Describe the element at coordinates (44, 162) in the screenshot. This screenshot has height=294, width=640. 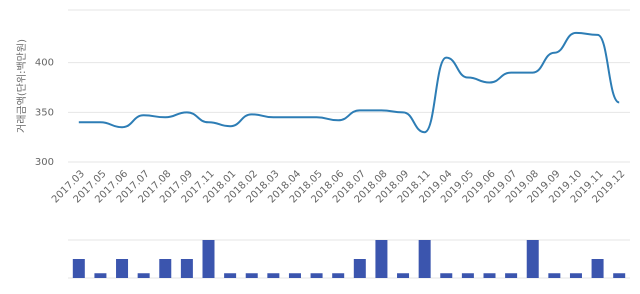
I see `y-tick-label: 300` at that location.